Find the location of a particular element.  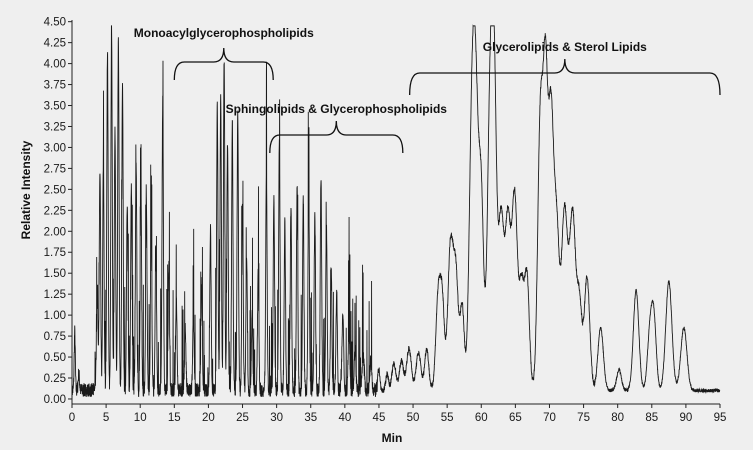

x-tick-label: 0 is located at coordinates (72, 418).